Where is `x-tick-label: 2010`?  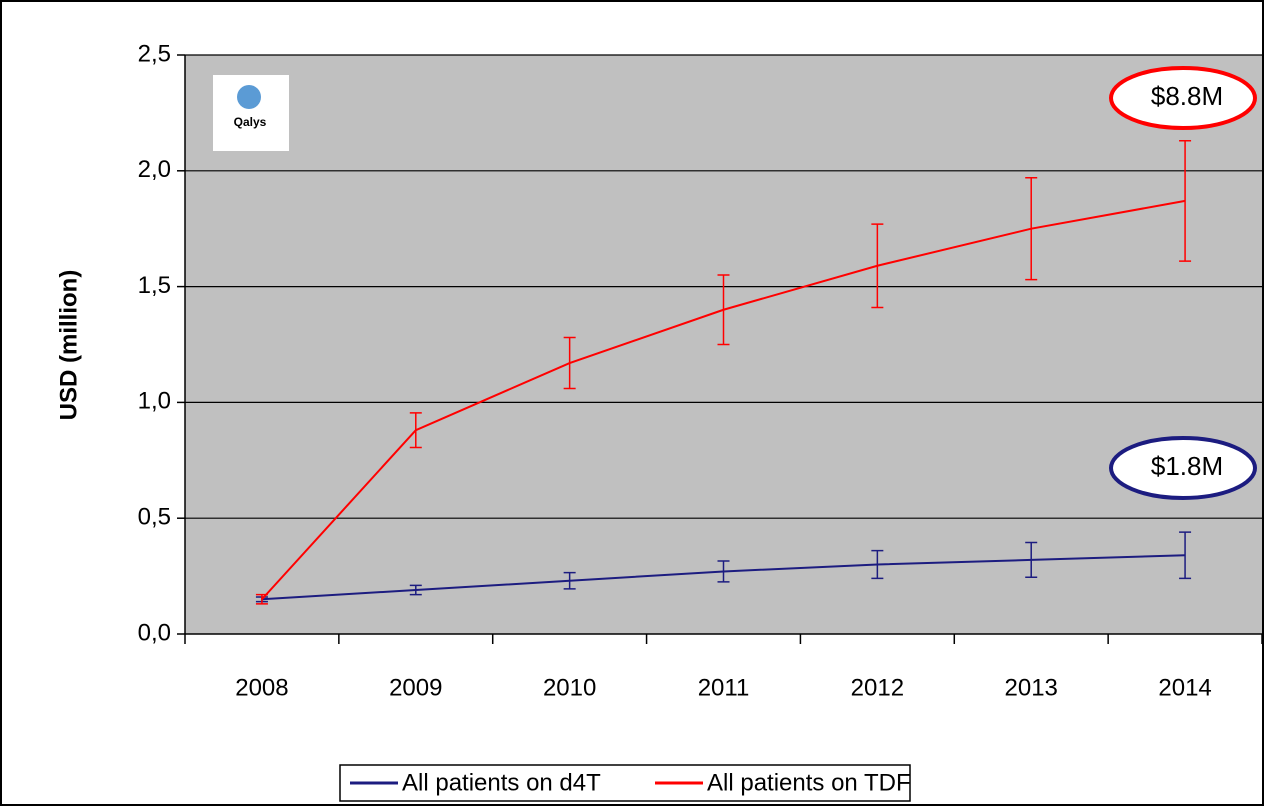 x-tick-label: 2010 is located at coordinates (569, 687).